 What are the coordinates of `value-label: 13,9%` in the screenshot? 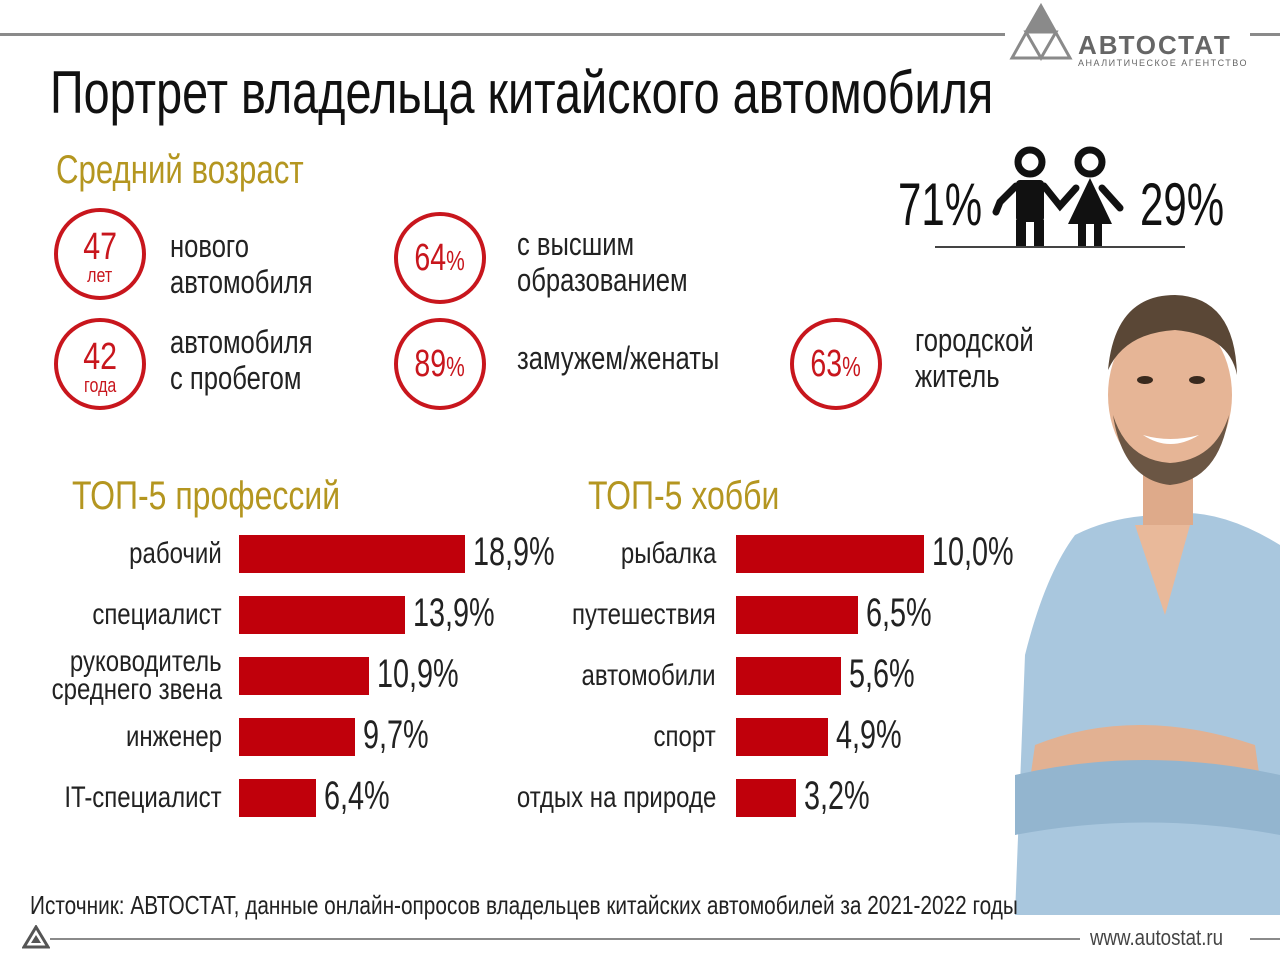 It's located at (454, 613).